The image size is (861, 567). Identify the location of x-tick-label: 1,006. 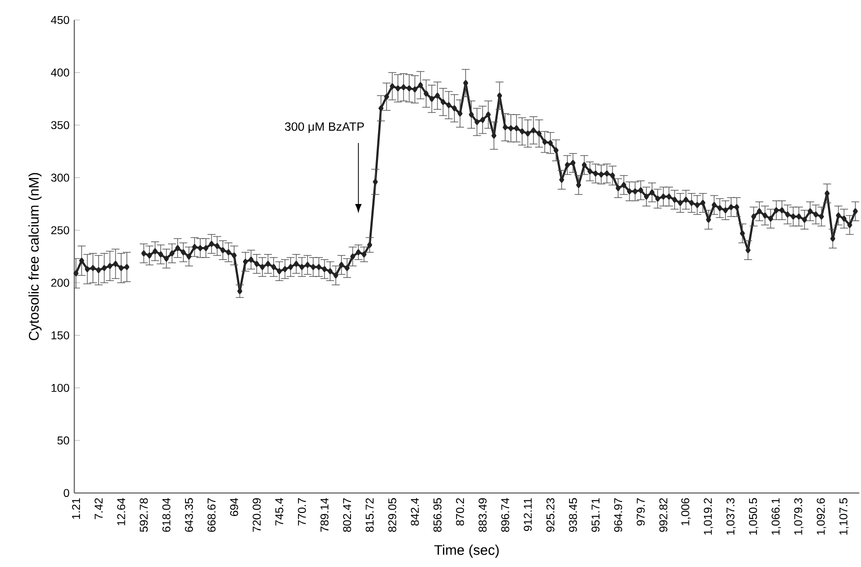
(686, 512).